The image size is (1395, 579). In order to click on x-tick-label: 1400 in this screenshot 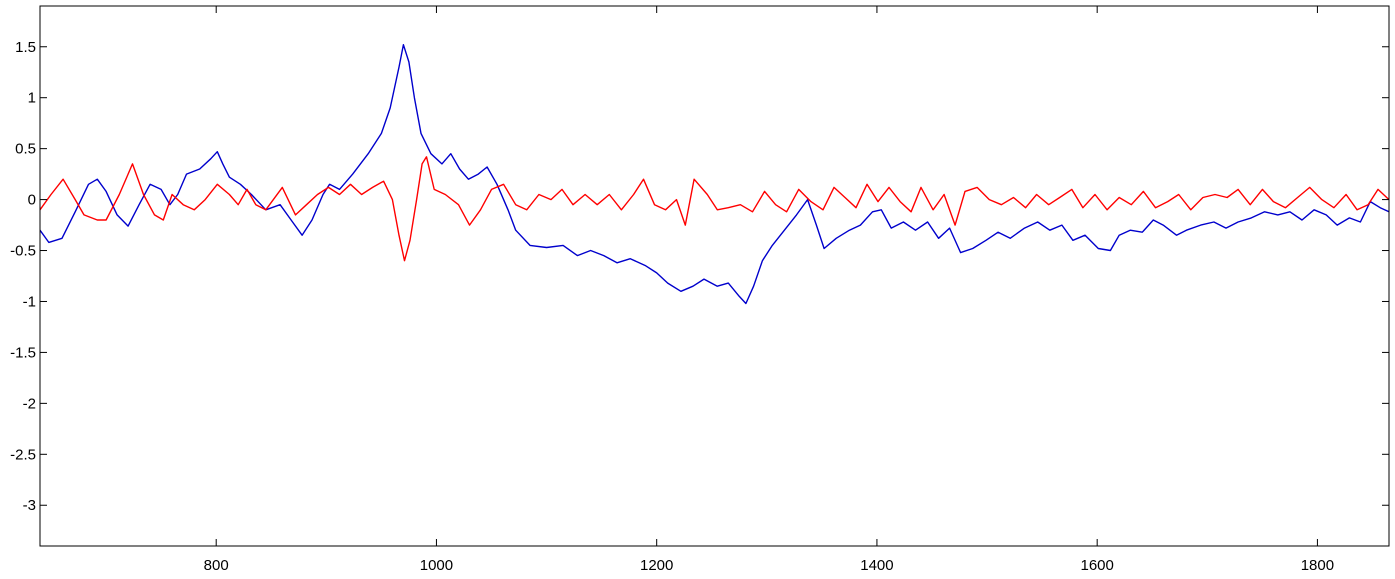, I will do `click(876, 565)`.